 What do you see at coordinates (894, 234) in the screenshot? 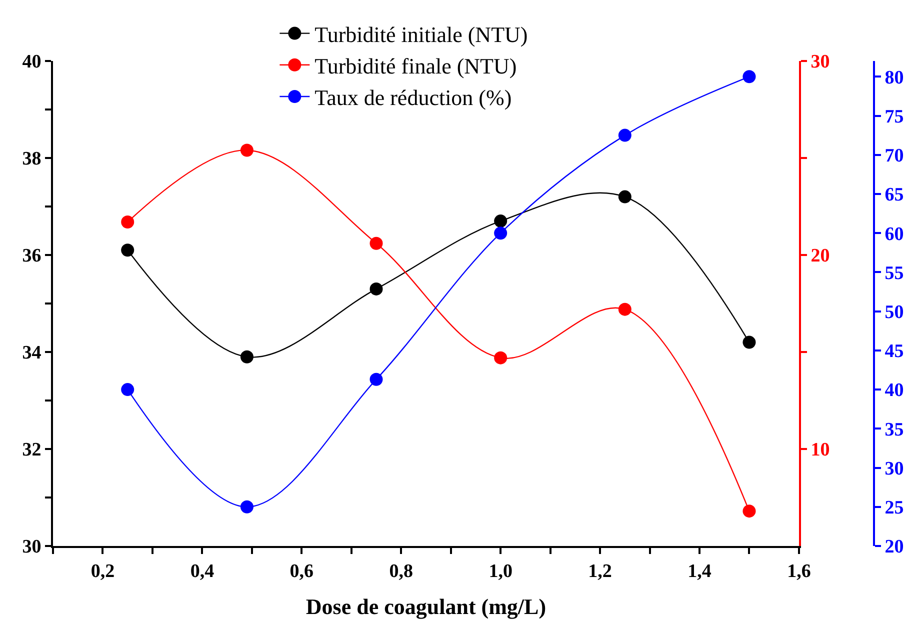
I see `y3-tick-label: 60` at bounding box center [894, 234].